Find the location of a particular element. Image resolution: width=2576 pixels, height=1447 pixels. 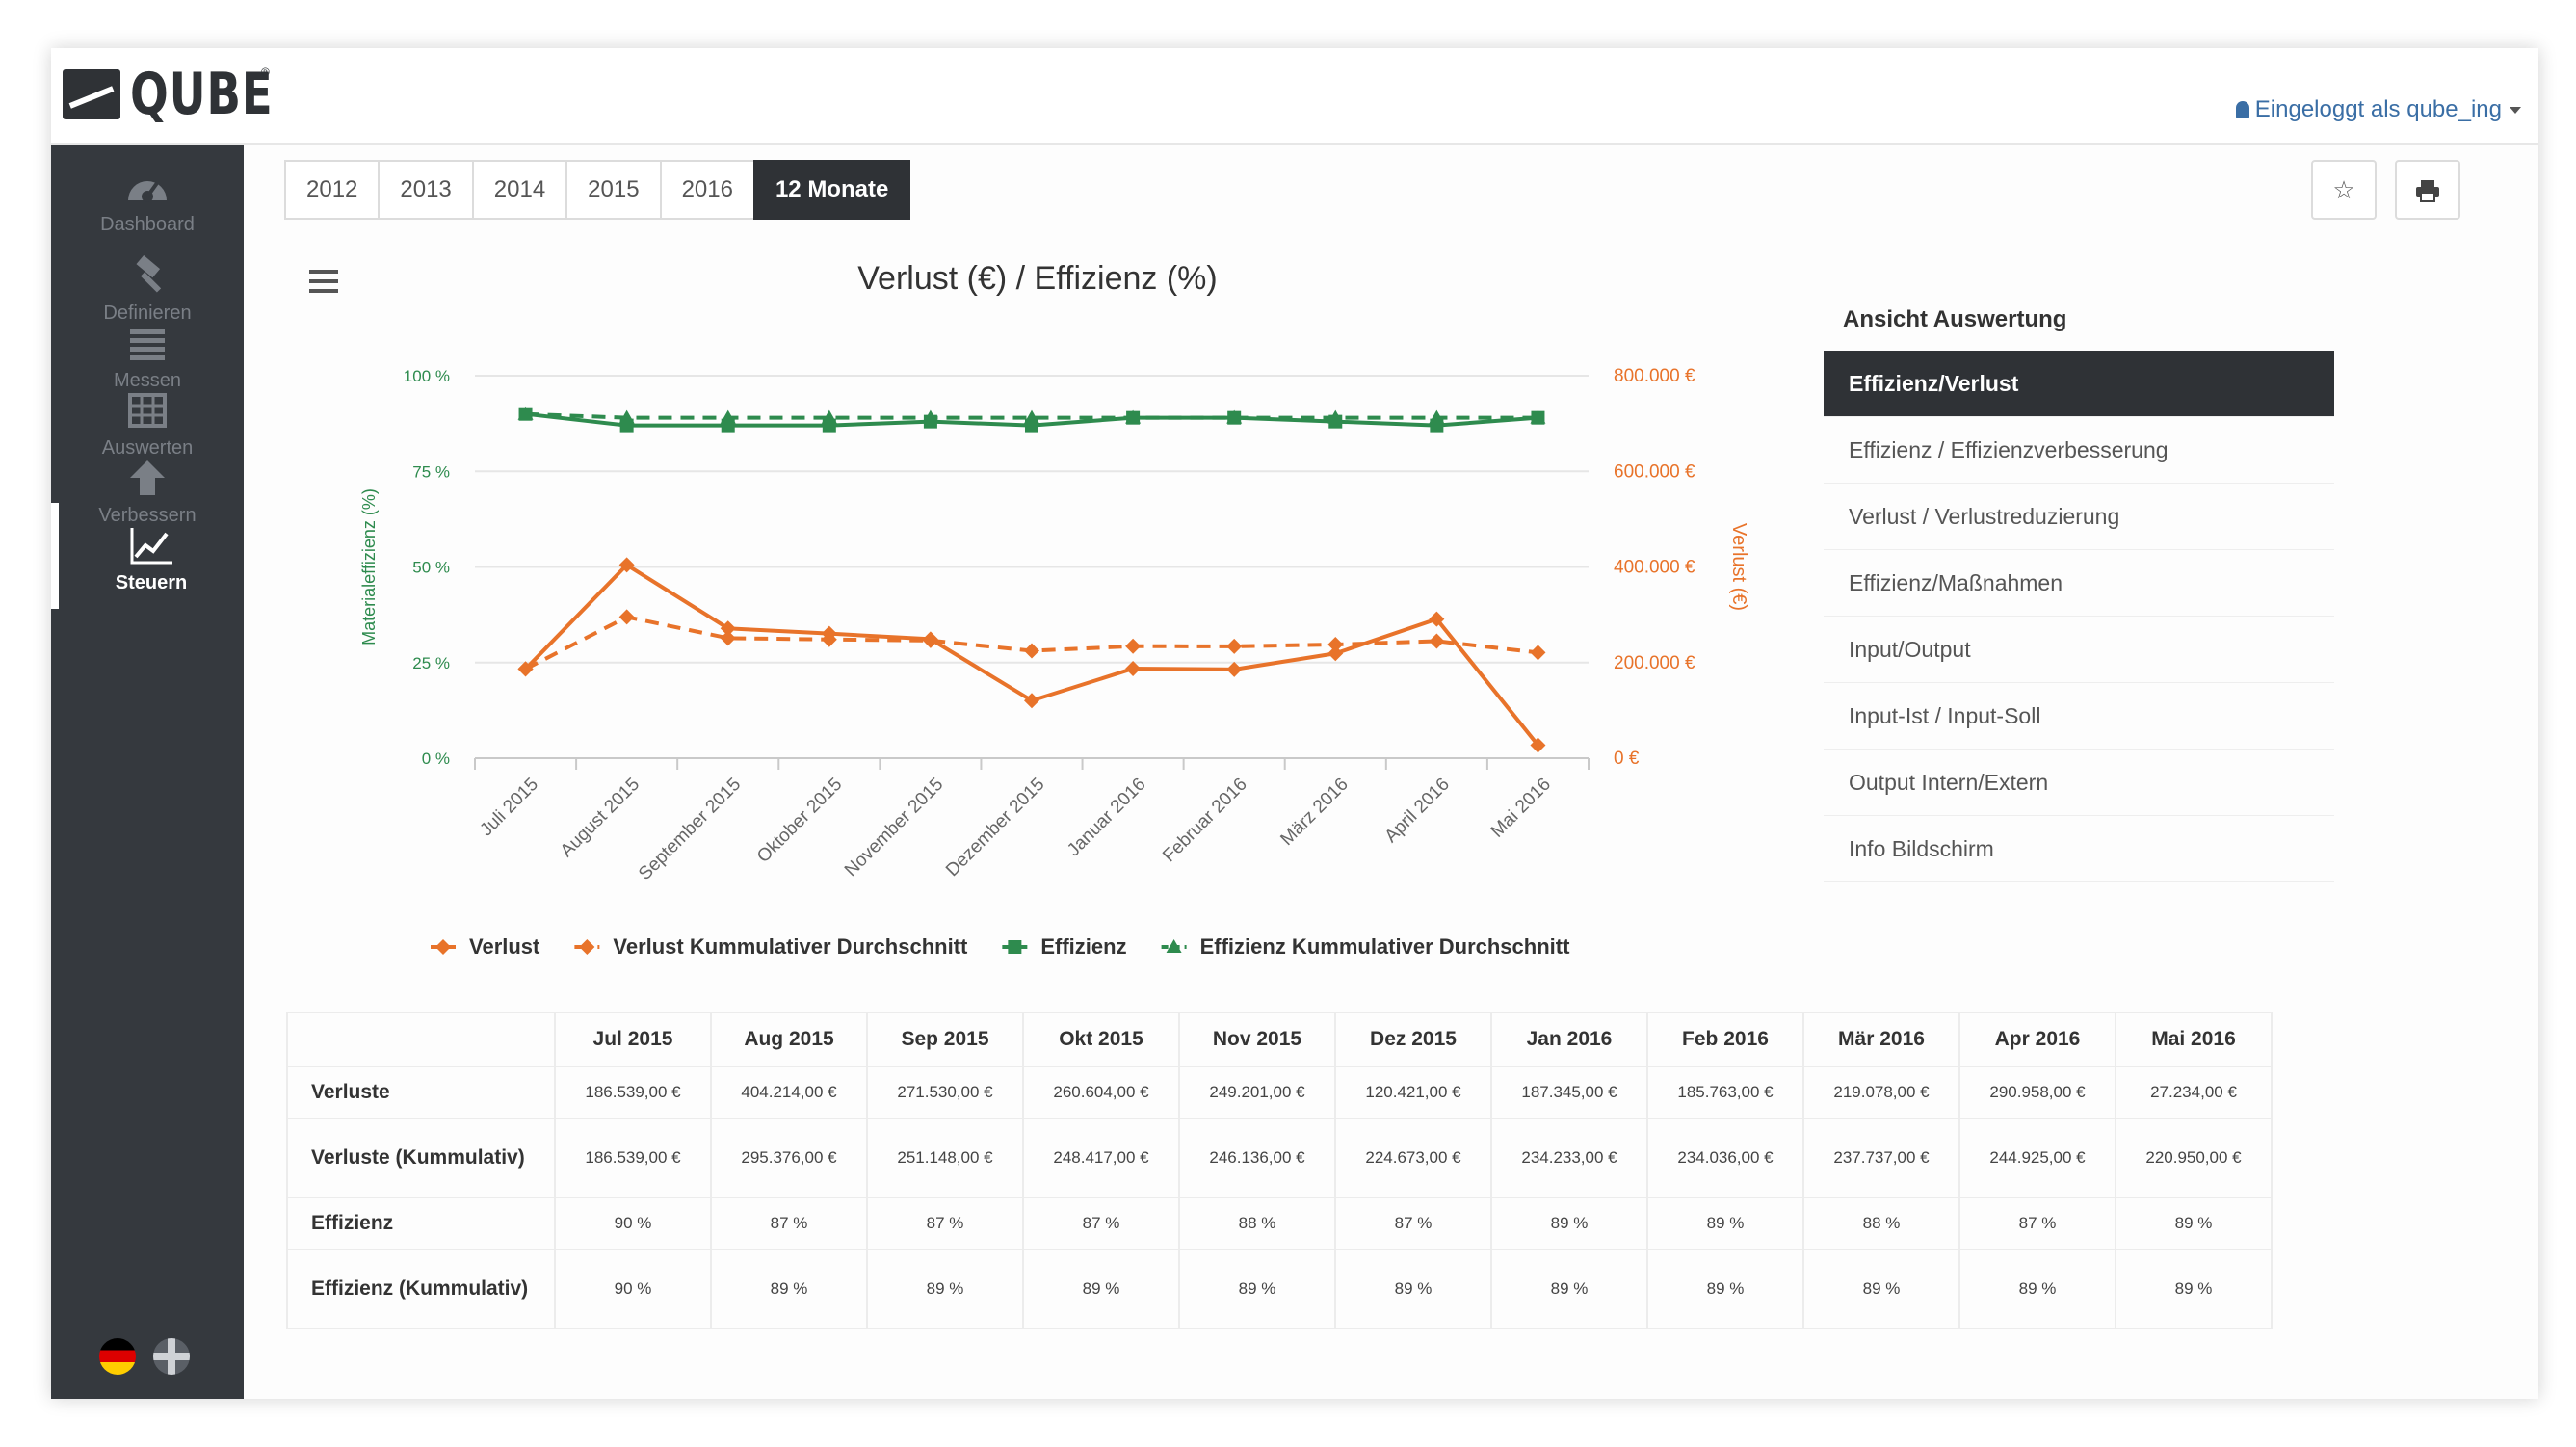

tab-2014: 2014 is located at coordinates (519, 190).